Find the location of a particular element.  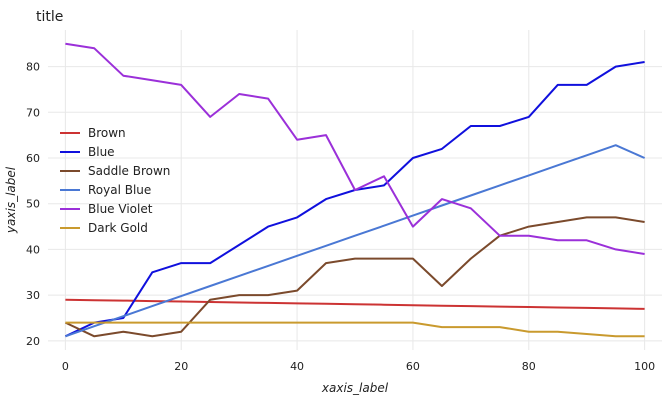

legend-label: Saddle Brown is located at coordinates (129, 171).